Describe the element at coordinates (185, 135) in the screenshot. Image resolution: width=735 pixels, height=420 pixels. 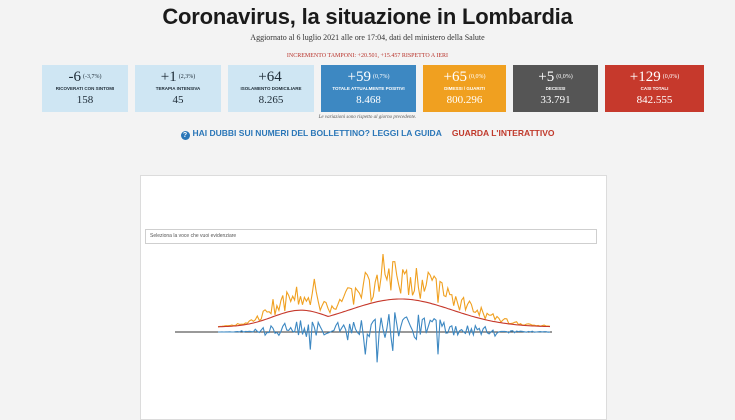
I see `question-circle-icon: ?` at that location.